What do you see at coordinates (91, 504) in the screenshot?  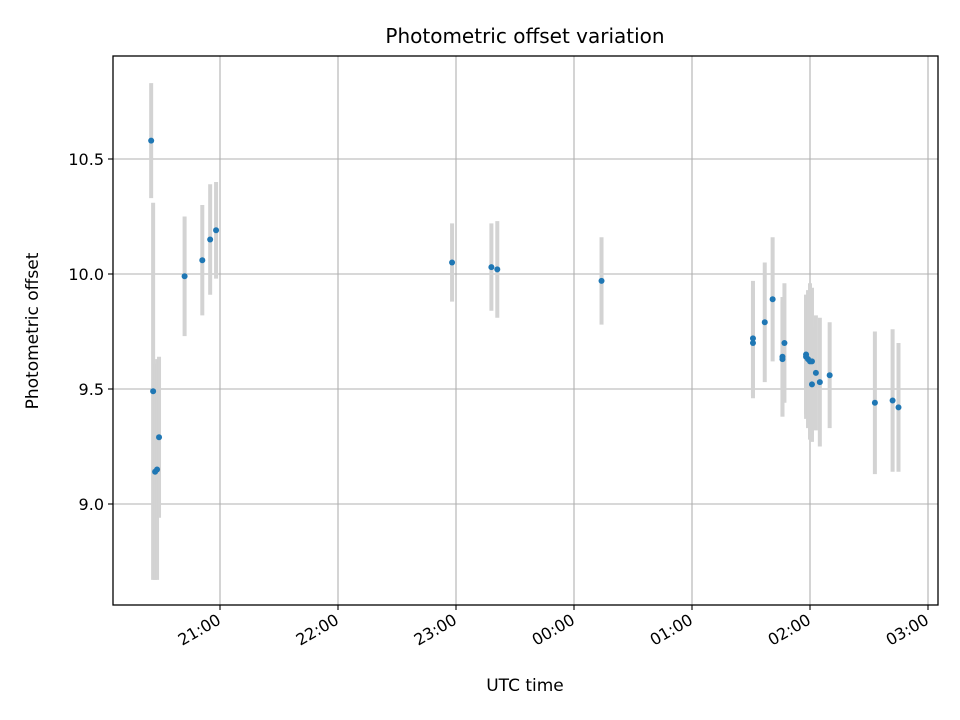 I see `y-tick-label: 9.0` at bounding box center [91, 504].